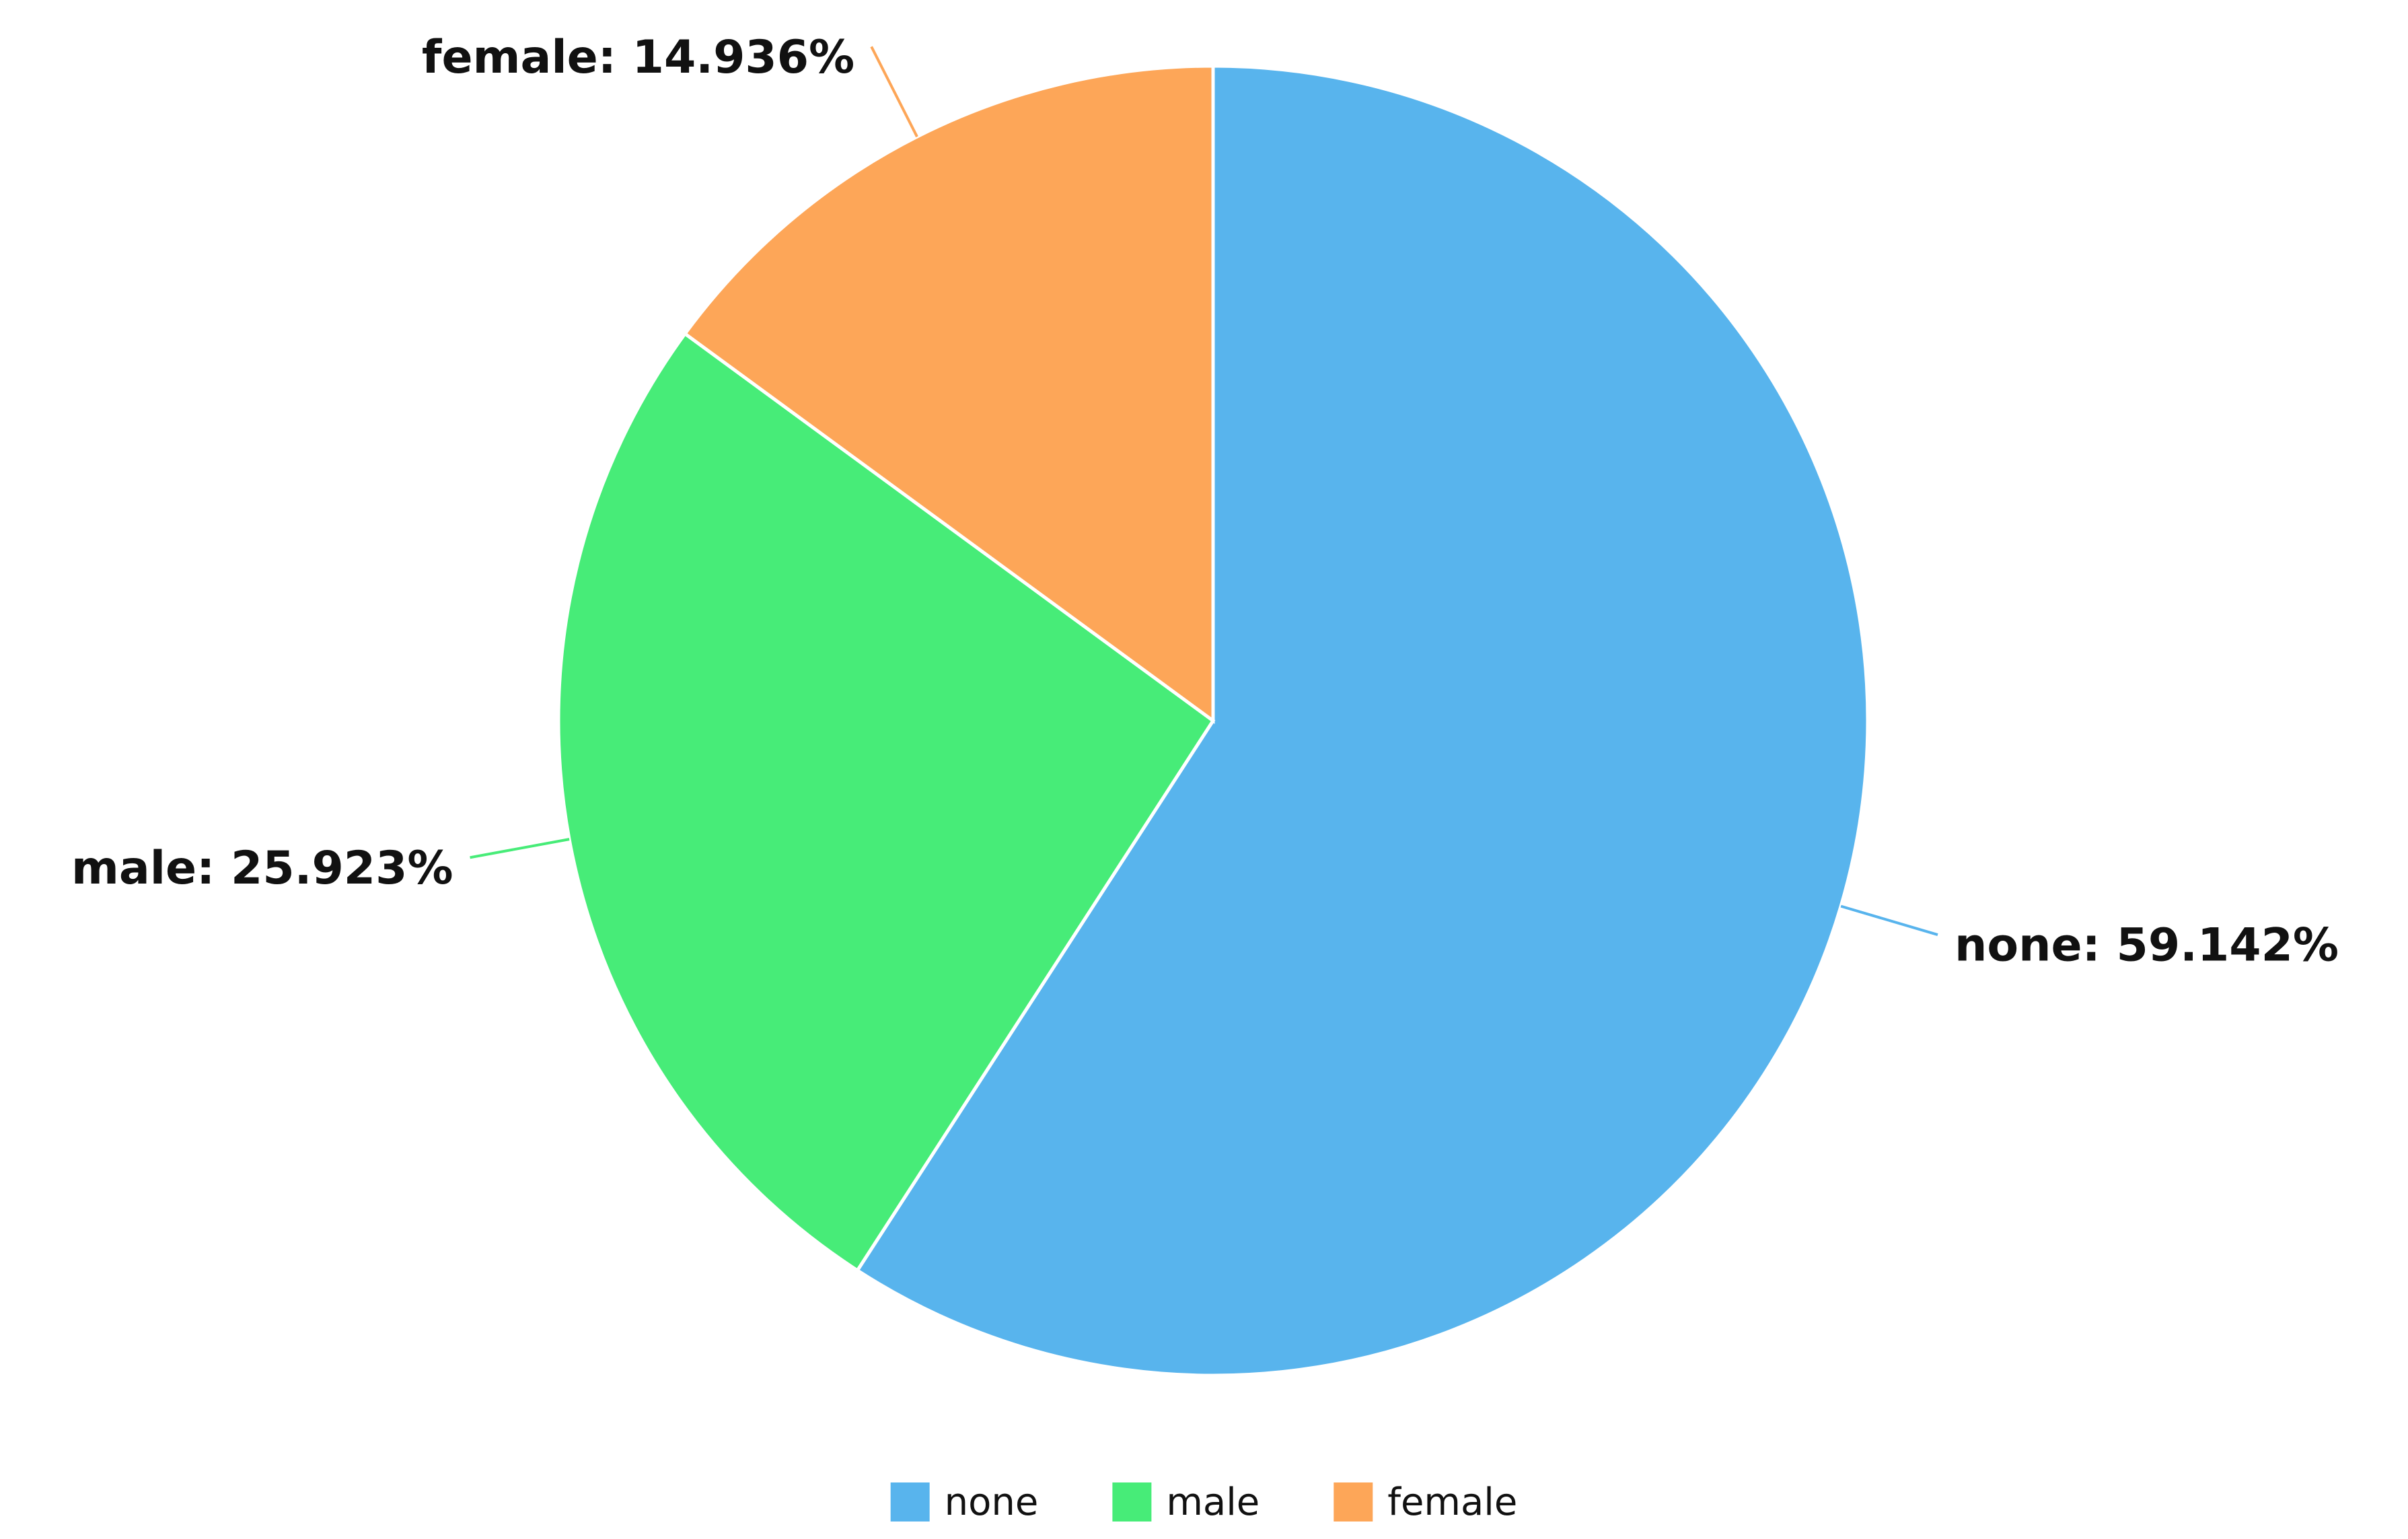 The width and height of the screenshot is (2408, 1539). Describe the element at coordinates (1213, 1502) in the screenshot. I see `legend-label: male` at that location.